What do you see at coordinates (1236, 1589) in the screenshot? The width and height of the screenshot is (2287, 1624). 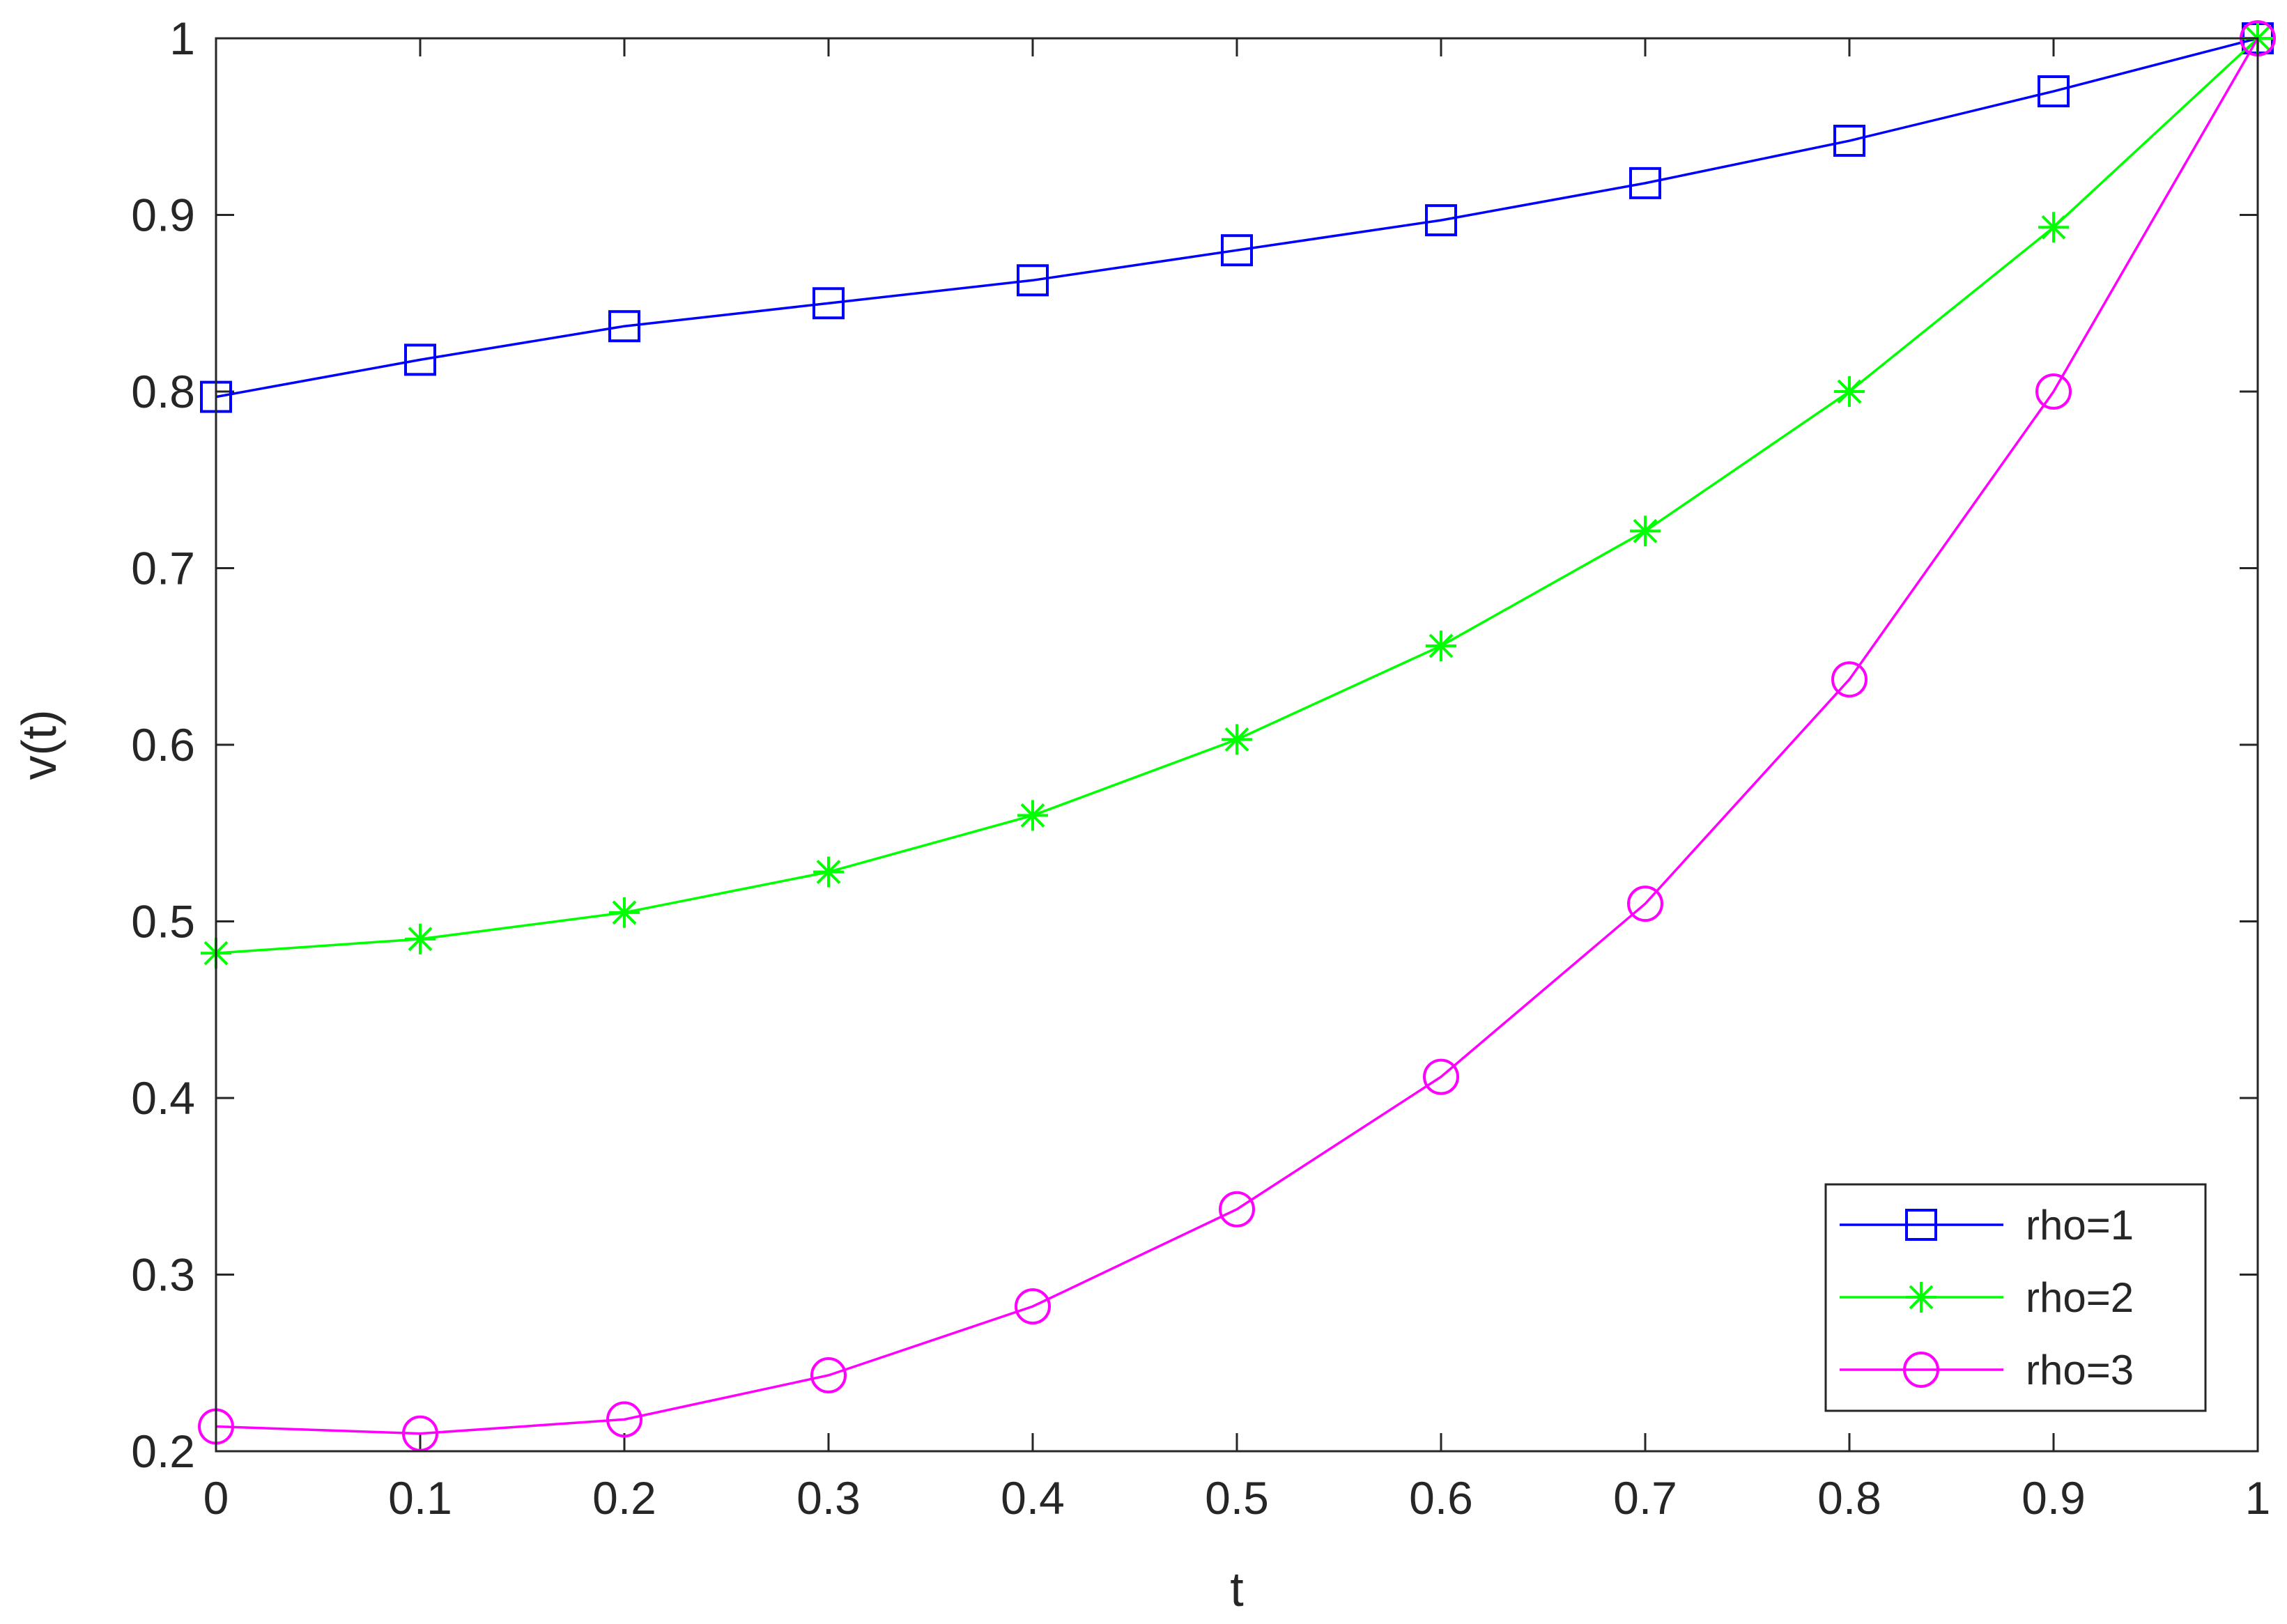 I see `x-axis-label: t` at bounding box center [1236, 1589].